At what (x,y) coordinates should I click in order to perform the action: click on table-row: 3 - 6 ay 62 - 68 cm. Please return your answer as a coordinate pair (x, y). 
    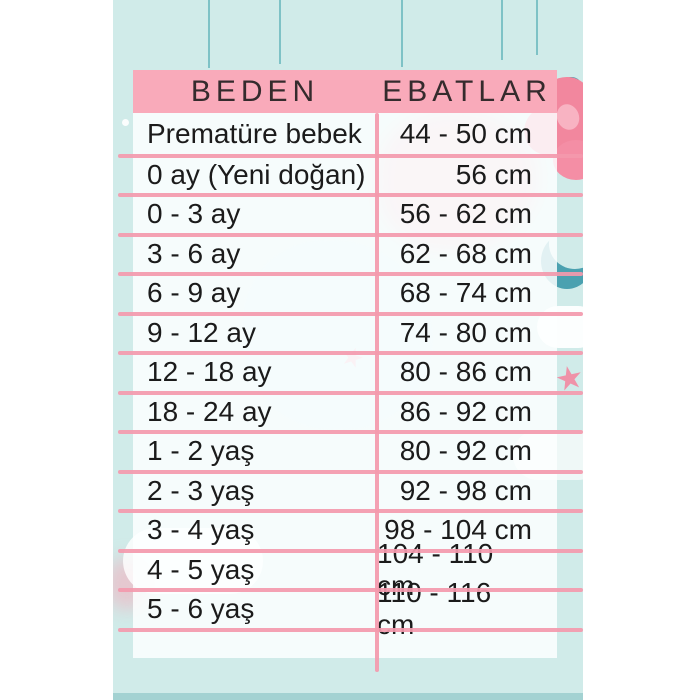
    Looking at the image, I should click on (345, 254).